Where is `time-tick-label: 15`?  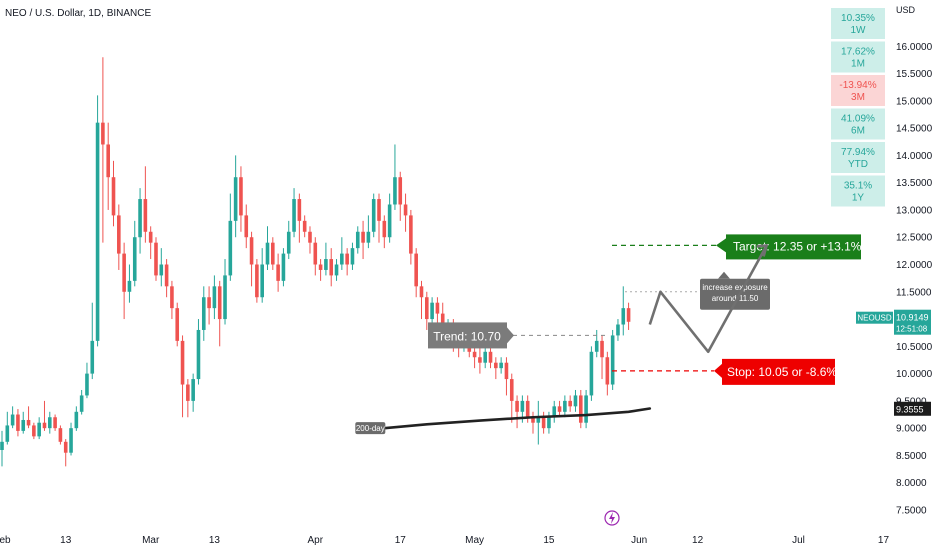 time-tick-label: 15 is located at coordinates (549, 540).